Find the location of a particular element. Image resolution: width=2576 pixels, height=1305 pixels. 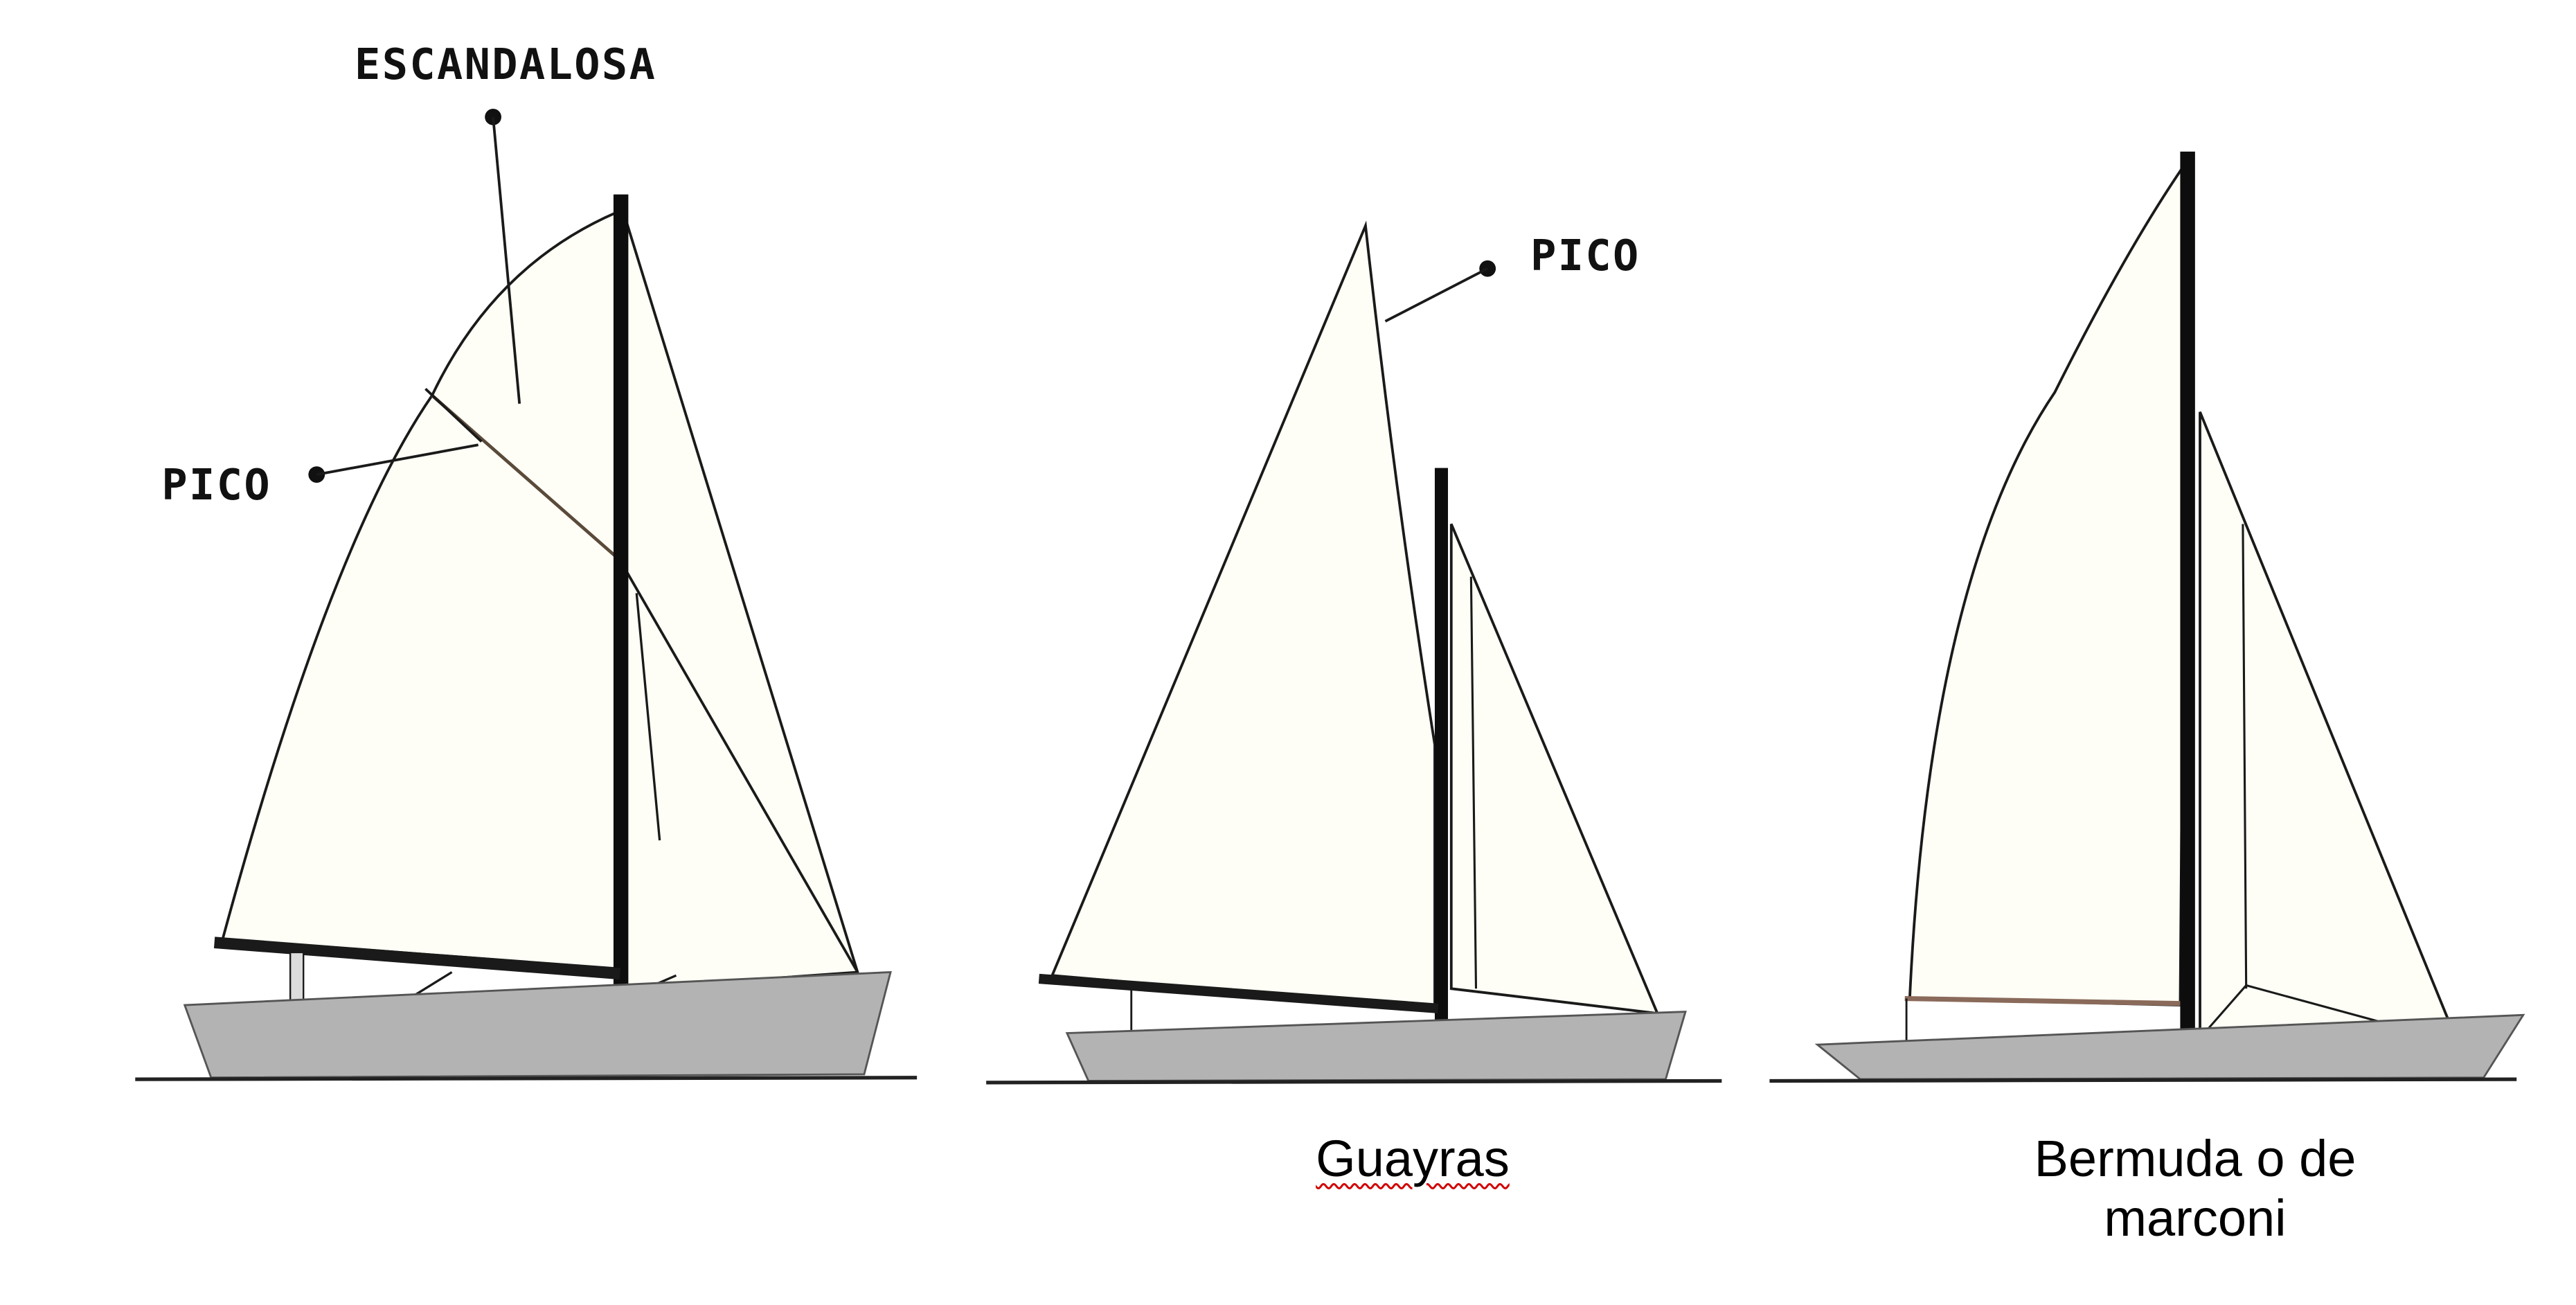

bermuda-boom is located at coordinates (2043, 1000).